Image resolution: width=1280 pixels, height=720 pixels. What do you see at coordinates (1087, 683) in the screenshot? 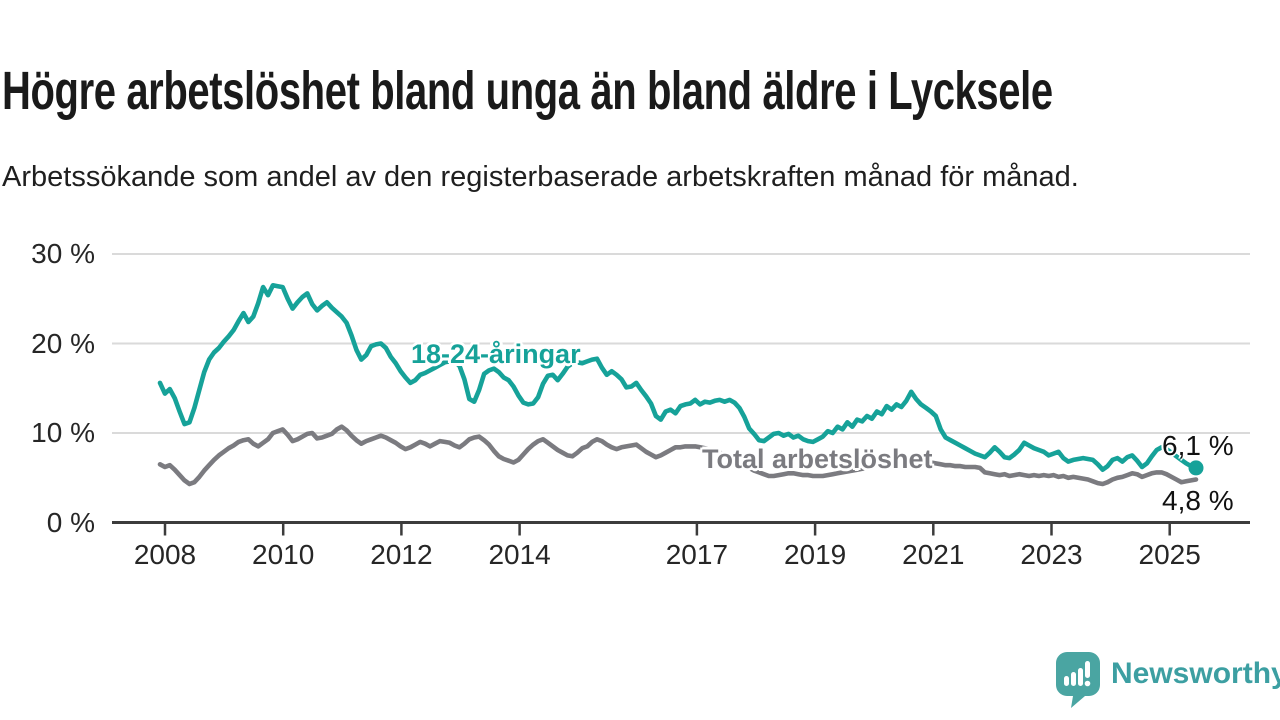
I see `logo-exclamation-dot` at bounding box center [1087, 683].